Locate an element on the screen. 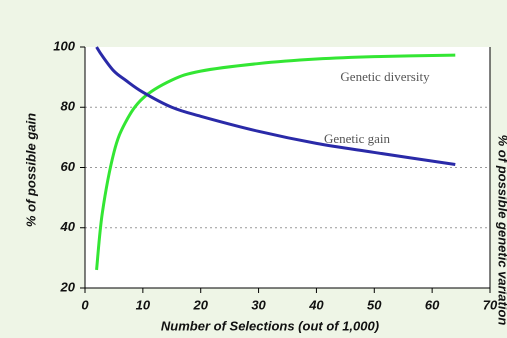 Image resolution: width=507 pixels, height=338 pixels. y-tick-label: 40 is located at coordinates (68, 226).